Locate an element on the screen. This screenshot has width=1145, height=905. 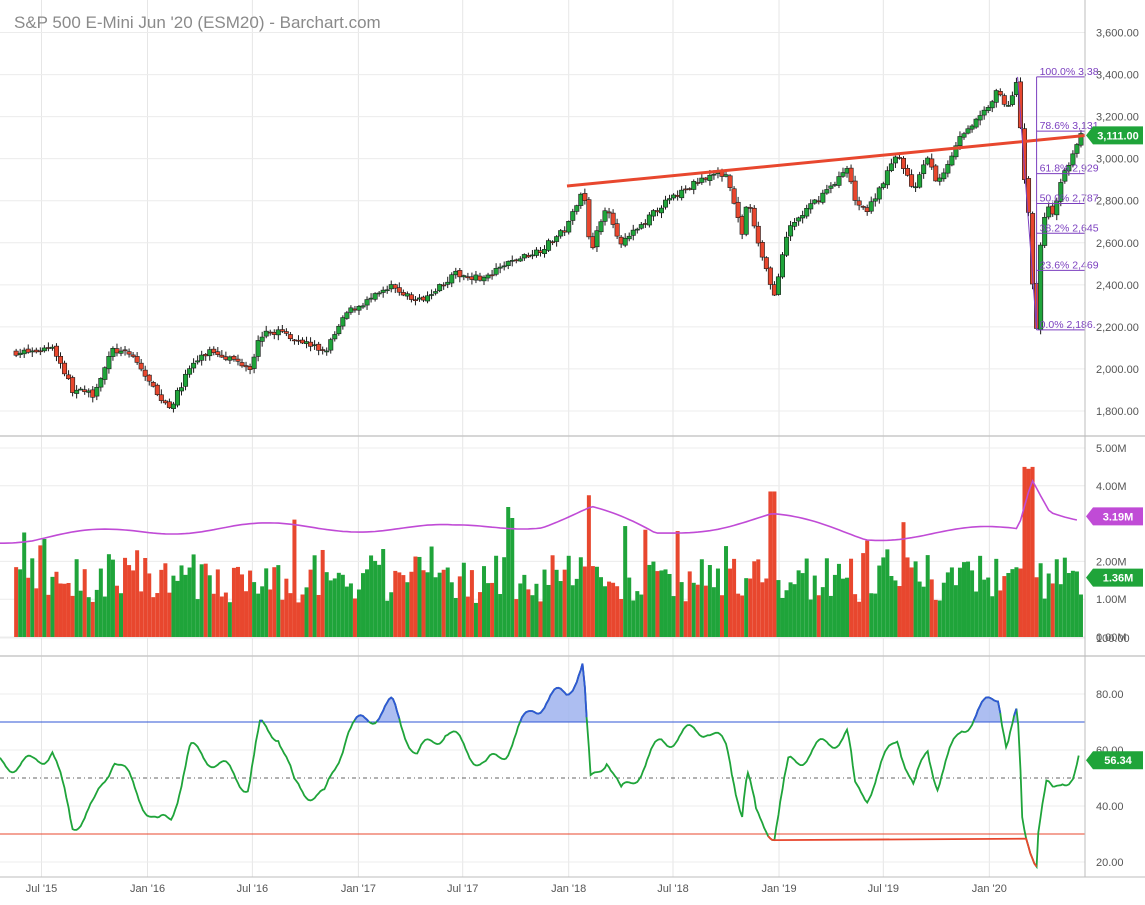
x-tick-label: Jul '15 is located at coordinates (41, 889).